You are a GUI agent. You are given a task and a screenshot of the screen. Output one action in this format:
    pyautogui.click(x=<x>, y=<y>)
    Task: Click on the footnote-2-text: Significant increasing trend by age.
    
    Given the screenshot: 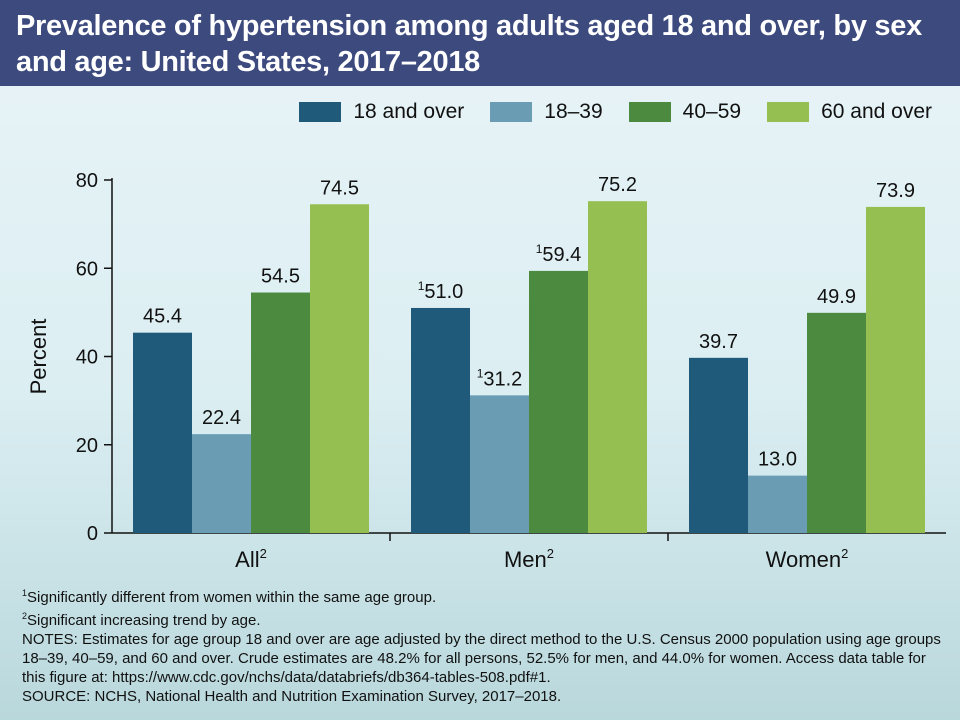 What is the action you would take?
    pyautogui.click(x=144, y=620)
    